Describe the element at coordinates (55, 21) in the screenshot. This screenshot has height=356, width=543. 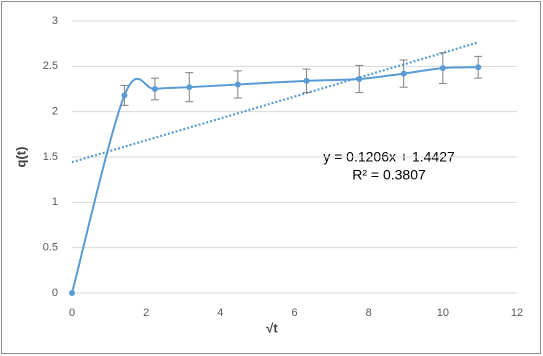
I see `y-tick-label: 3` at that location.